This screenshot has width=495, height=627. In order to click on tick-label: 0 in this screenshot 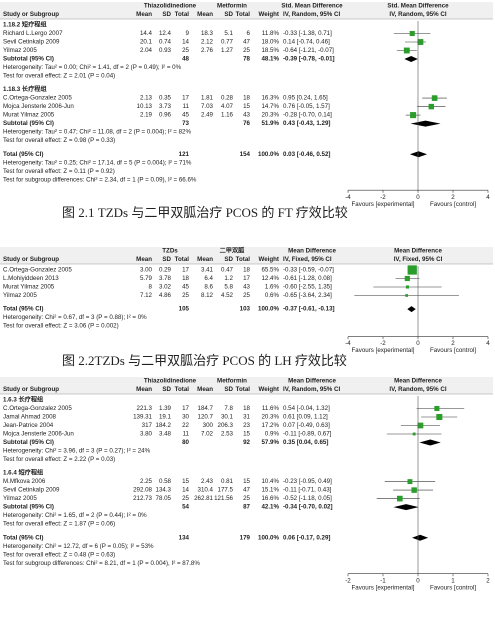, I will do `click(418, 580)`.